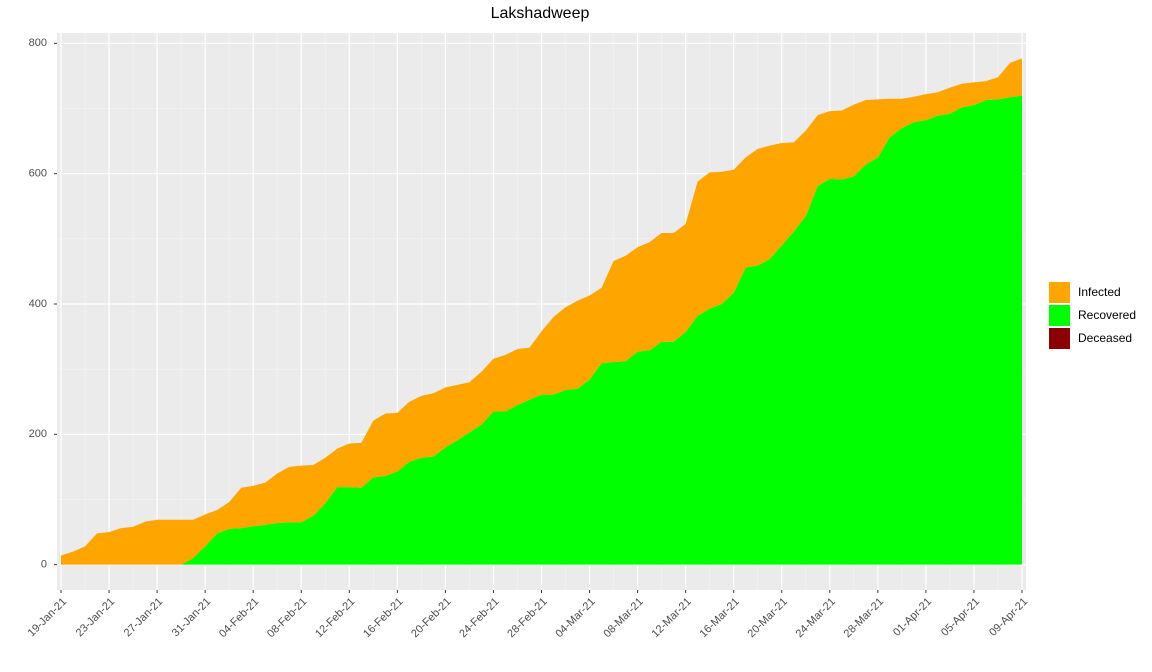 This screenshot has height=672, width=1152. Describe the element at coordinates (527, 618) in the screenshot. I see `x-tick-label: 28-Feb-21` at that location.